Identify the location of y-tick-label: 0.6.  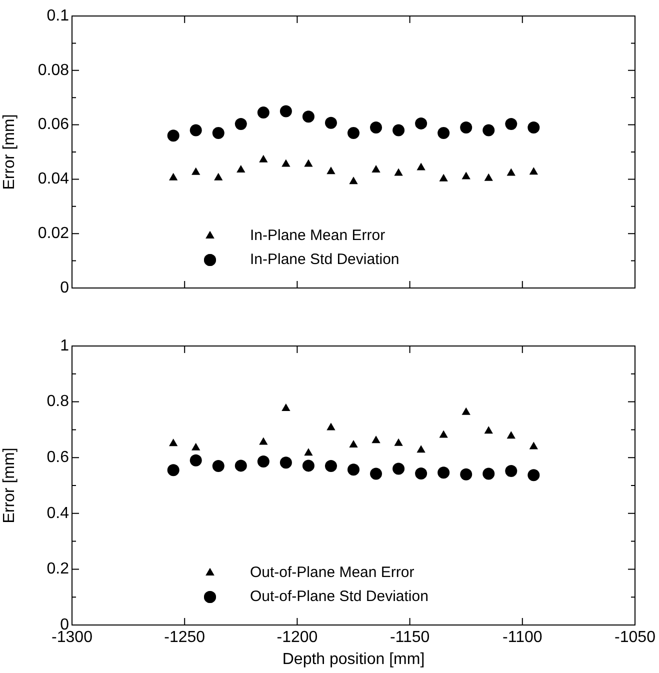
(58, 457).